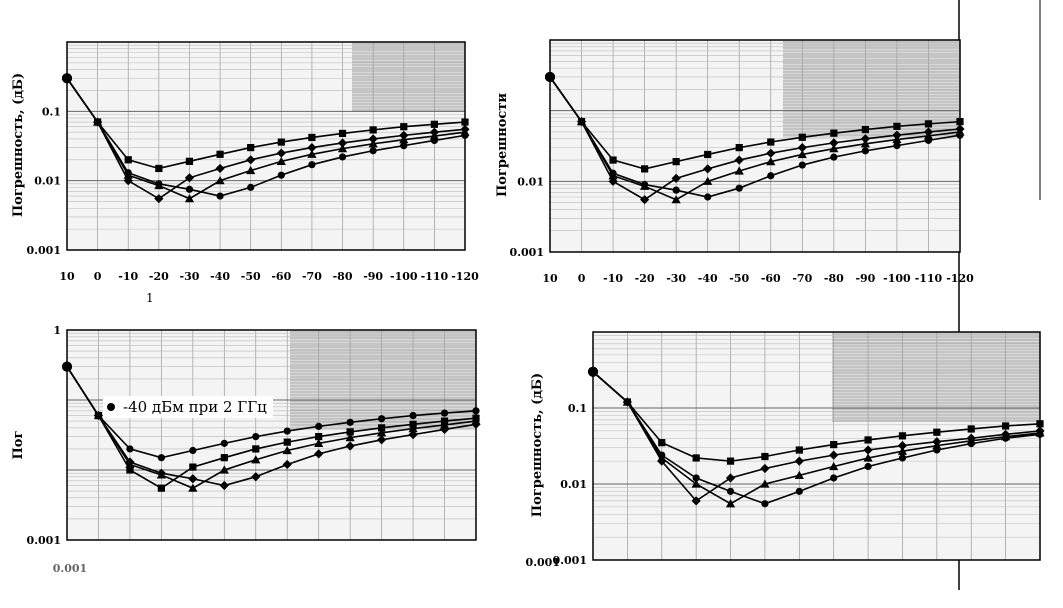  Describe the element at coordinates (159, 276) in the screenshot. I see `x-tick-label: -20` at that location.